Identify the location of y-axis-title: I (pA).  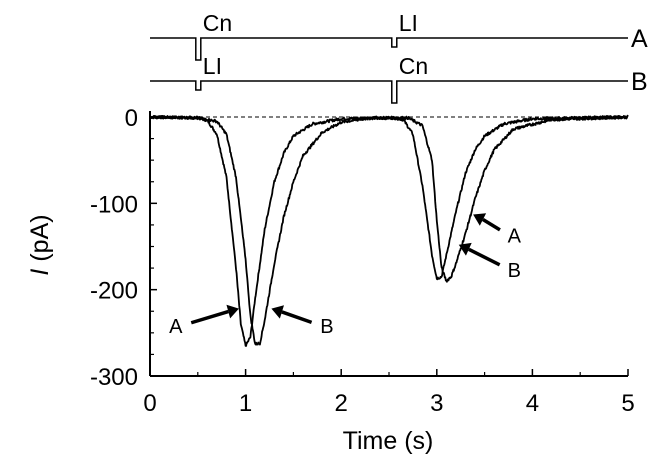
(40, 244).